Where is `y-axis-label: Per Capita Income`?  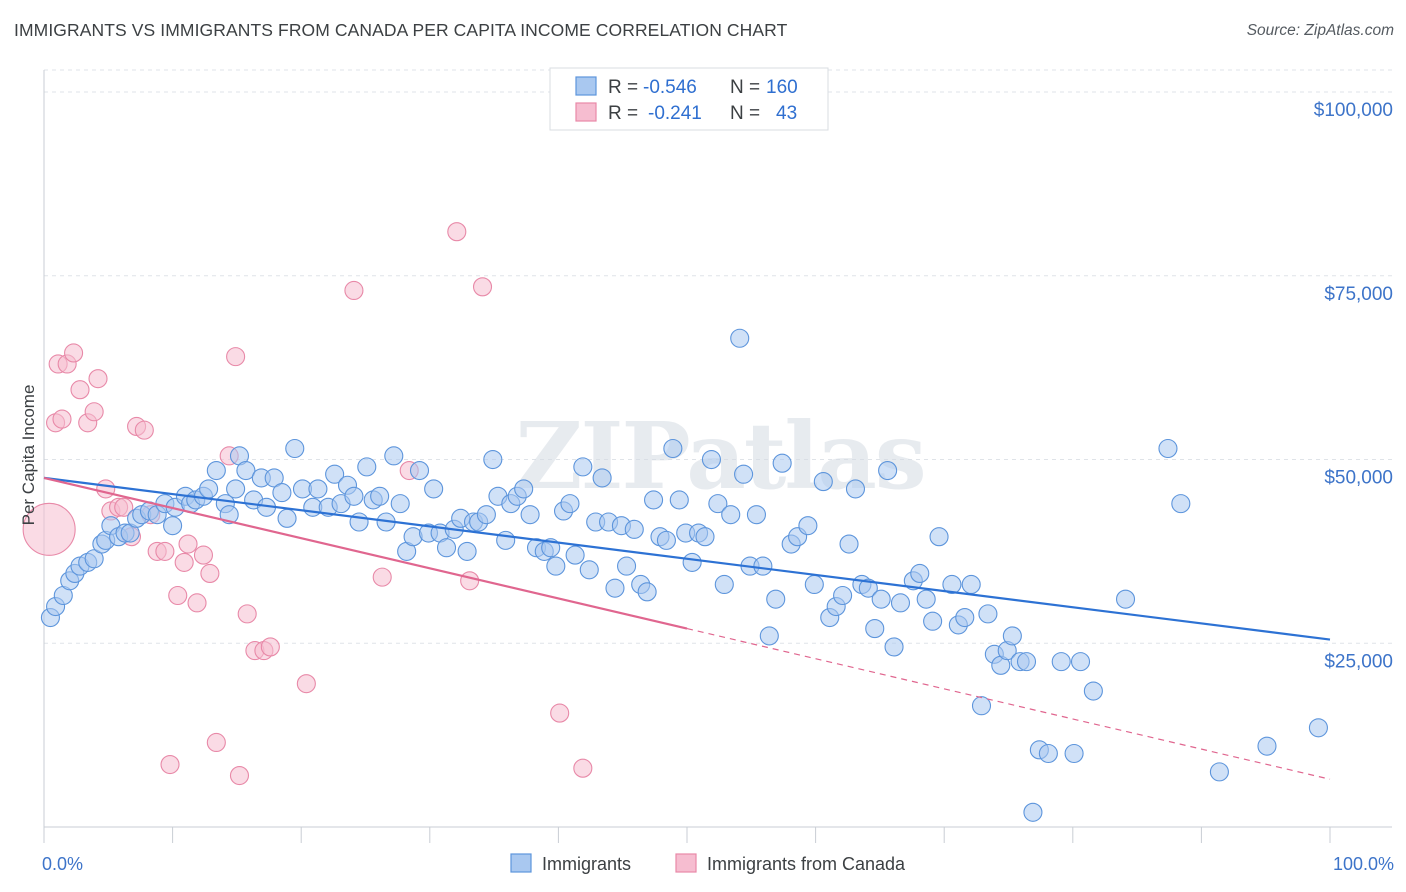
y-axis-label: Per Capita Income is located at coordinates (28, 455).